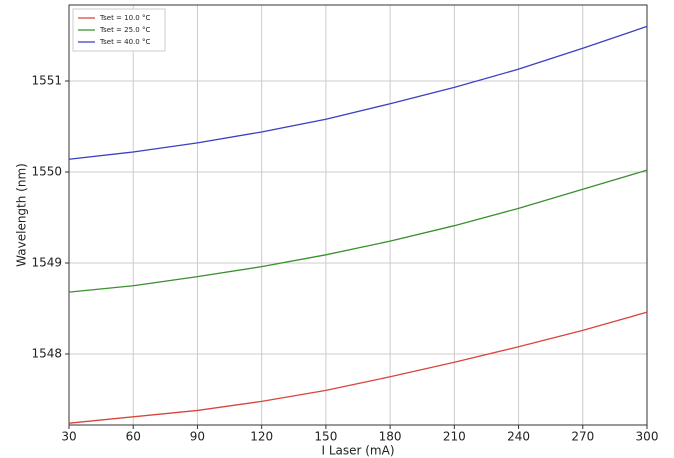 This screenshot has width=674, height=458. I want to click on x-tick-label: 180, so click(390, 437).